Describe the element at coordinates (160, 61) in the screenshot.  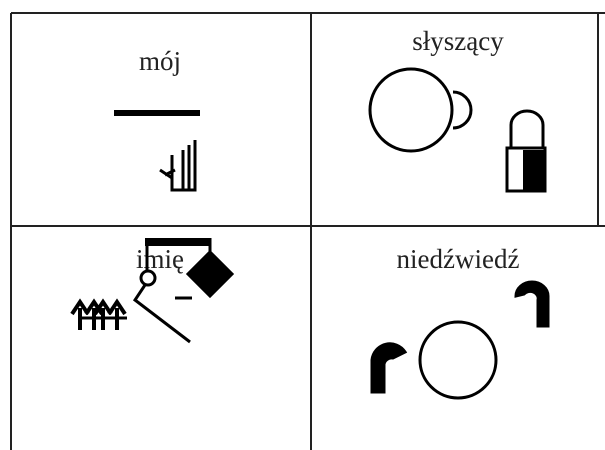
I see `cell-label: mój` at that location.